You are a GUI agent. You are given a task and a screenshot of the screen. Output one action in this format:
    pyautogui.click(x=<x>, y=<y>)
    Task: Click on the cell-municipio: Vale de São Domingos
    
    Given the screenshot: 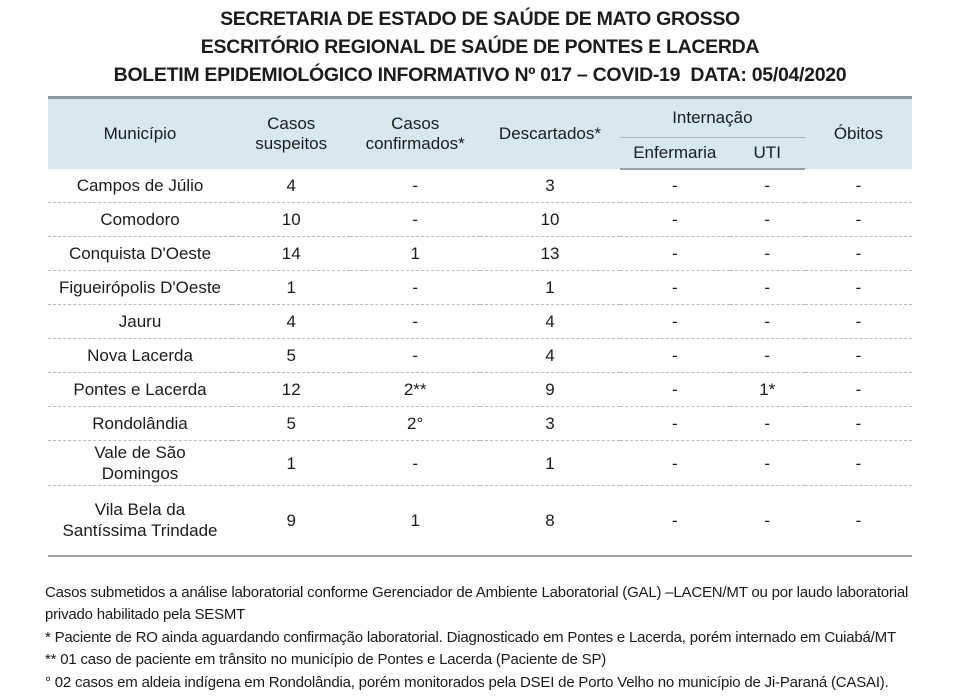 What is the action you would take?
    pyautogui.click(x=140, y=463)
    